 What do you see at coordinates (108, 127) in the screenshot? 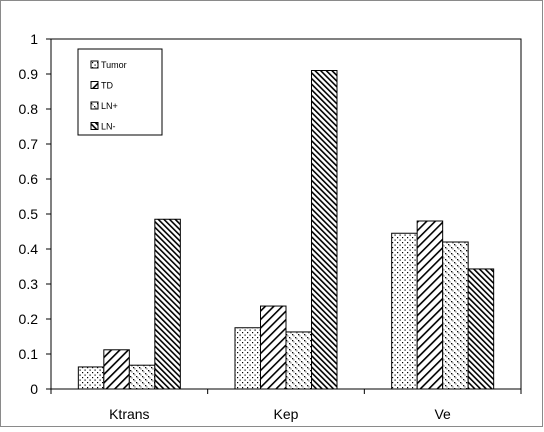
I see `legend-label: LN-` at bounding box center [108, 127].